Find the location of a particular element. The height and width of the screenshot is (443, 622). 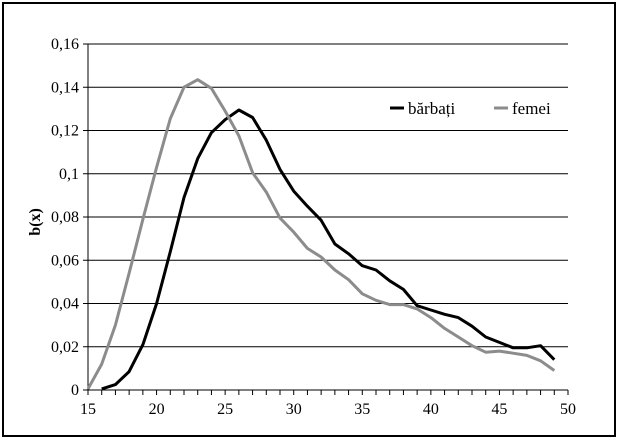

x-tick-label: 50 is located at coordinates (568, 409).